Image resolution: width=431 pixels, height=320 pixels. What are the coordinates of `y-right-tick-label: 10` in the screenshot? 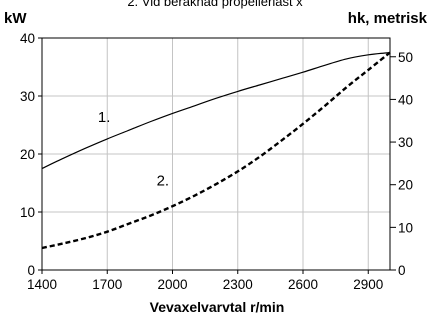 It's located at (405, 227).